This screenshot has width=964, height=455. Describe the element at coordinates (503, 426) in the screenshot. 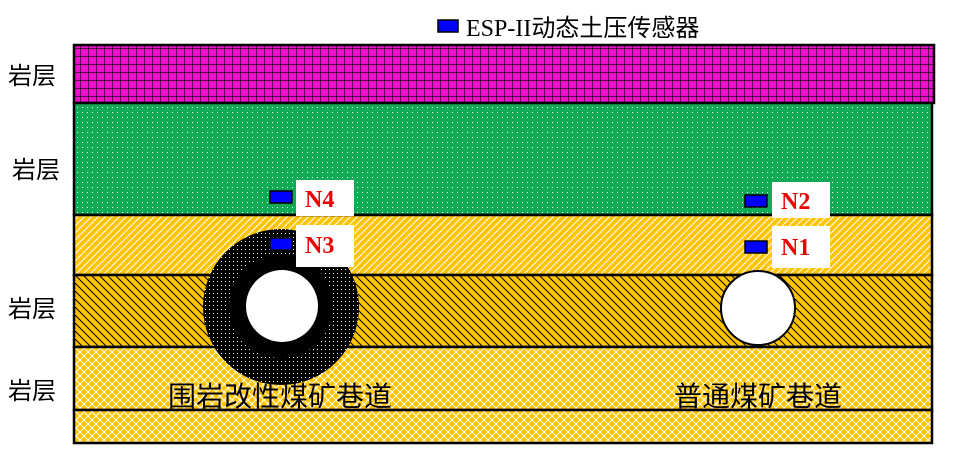

I see `layer-crosshatch-bottom` at that location.